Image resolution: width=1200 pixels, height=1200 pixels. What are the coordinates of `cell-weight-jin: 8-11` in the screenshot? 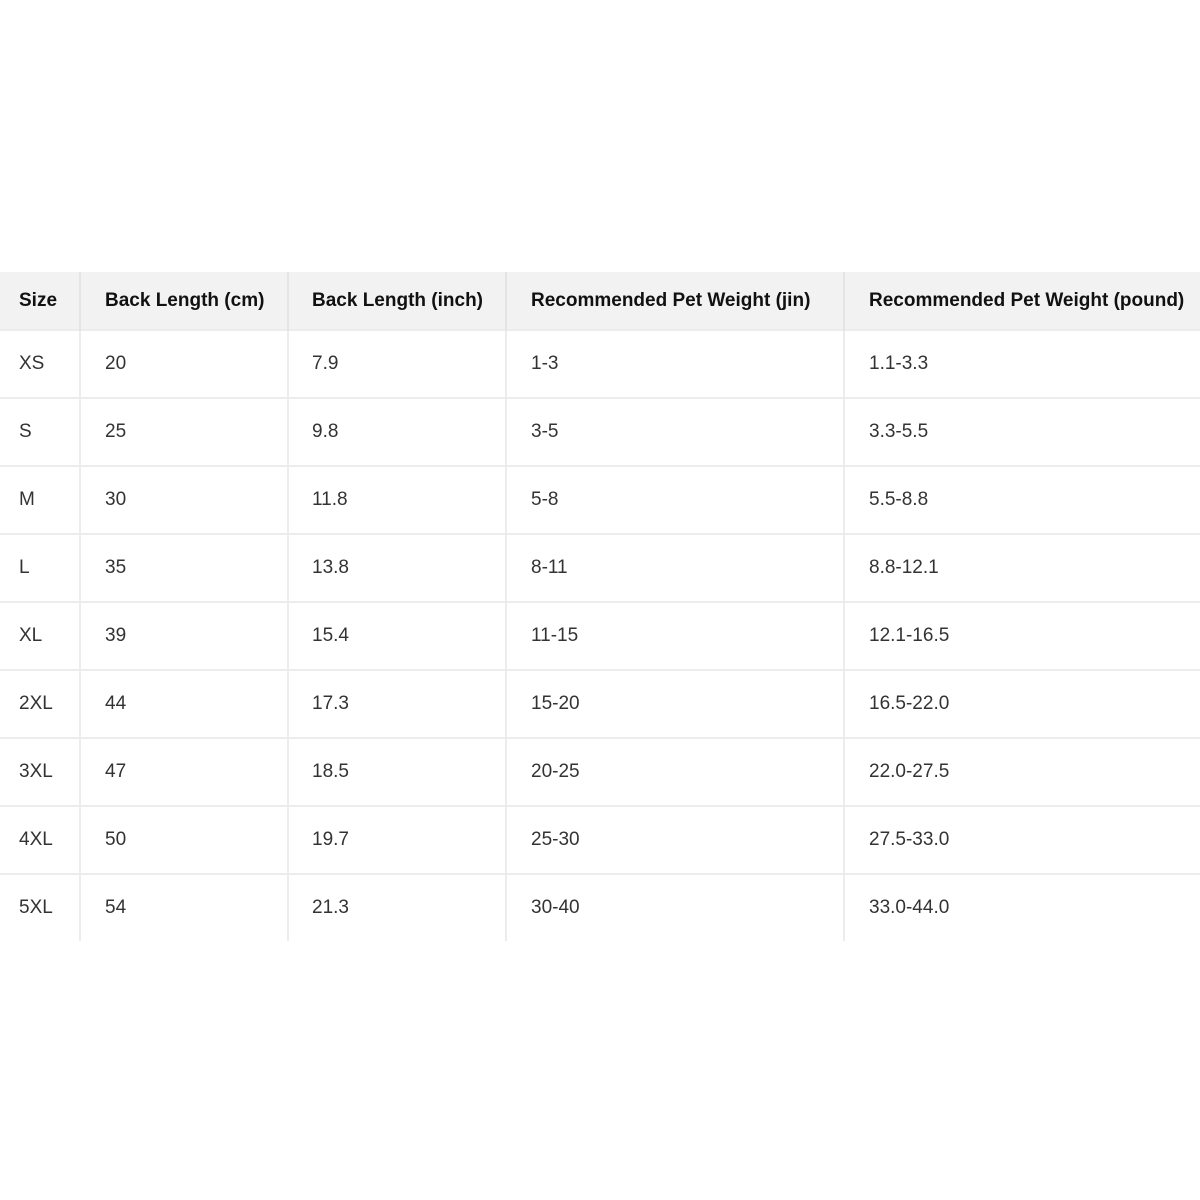 It's located at (675, 567).